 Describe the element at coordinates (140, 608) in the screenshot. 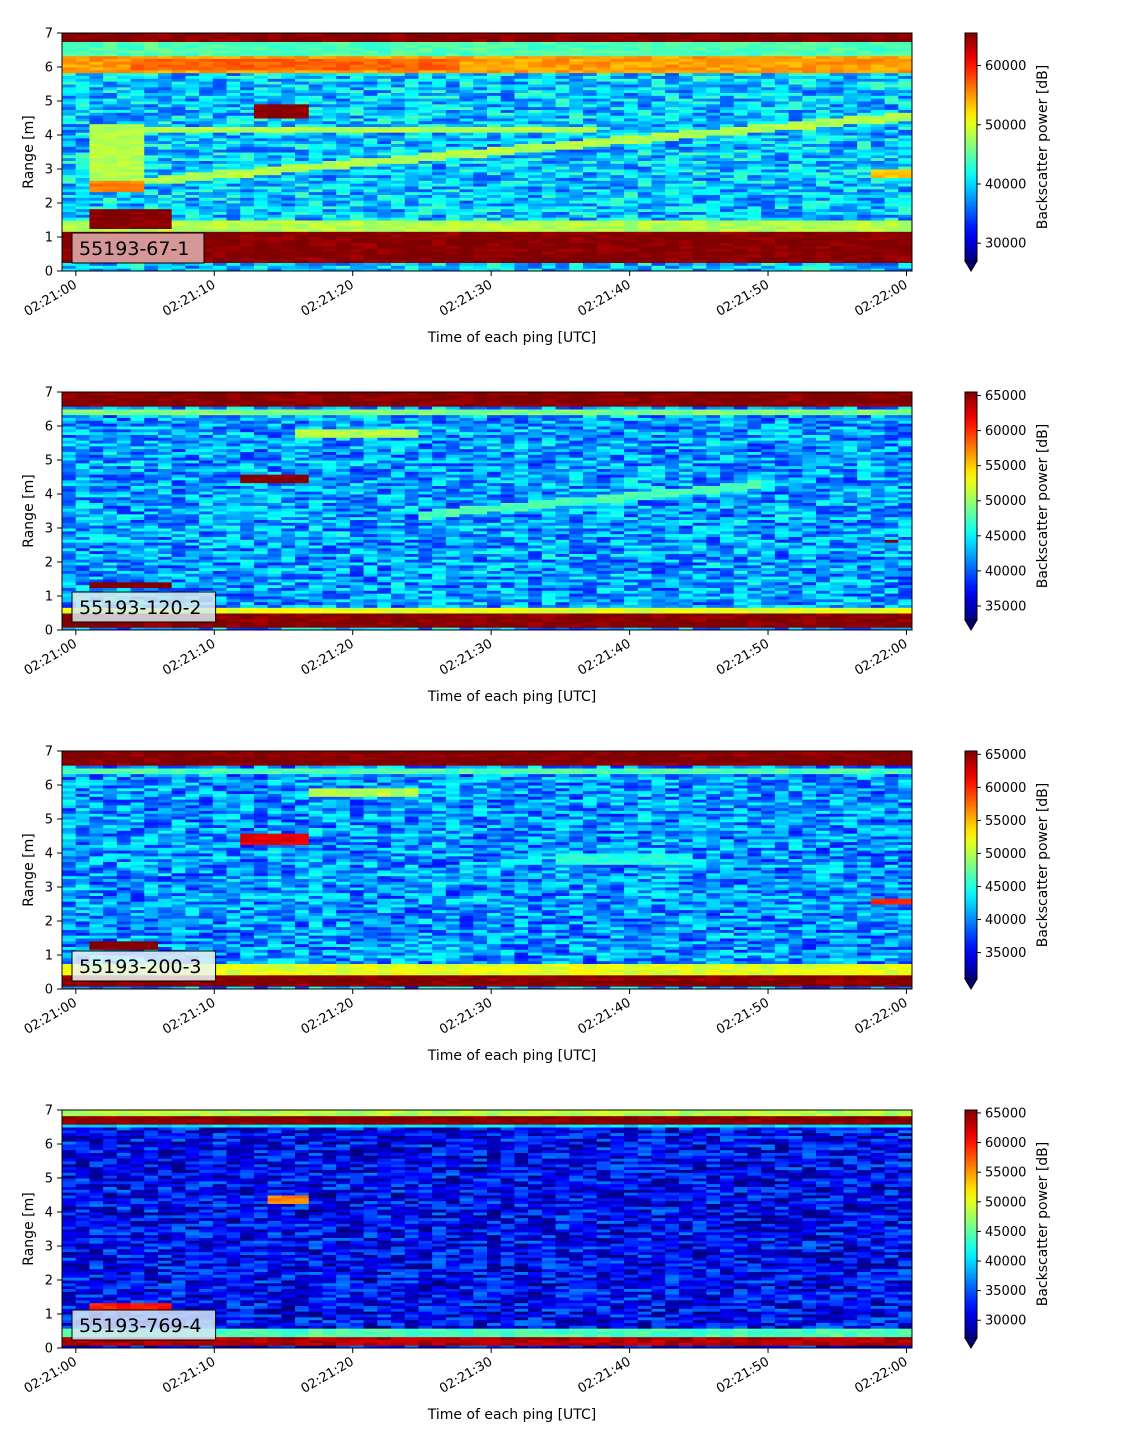

I see `panel-label: 55193-120-2` at that location.